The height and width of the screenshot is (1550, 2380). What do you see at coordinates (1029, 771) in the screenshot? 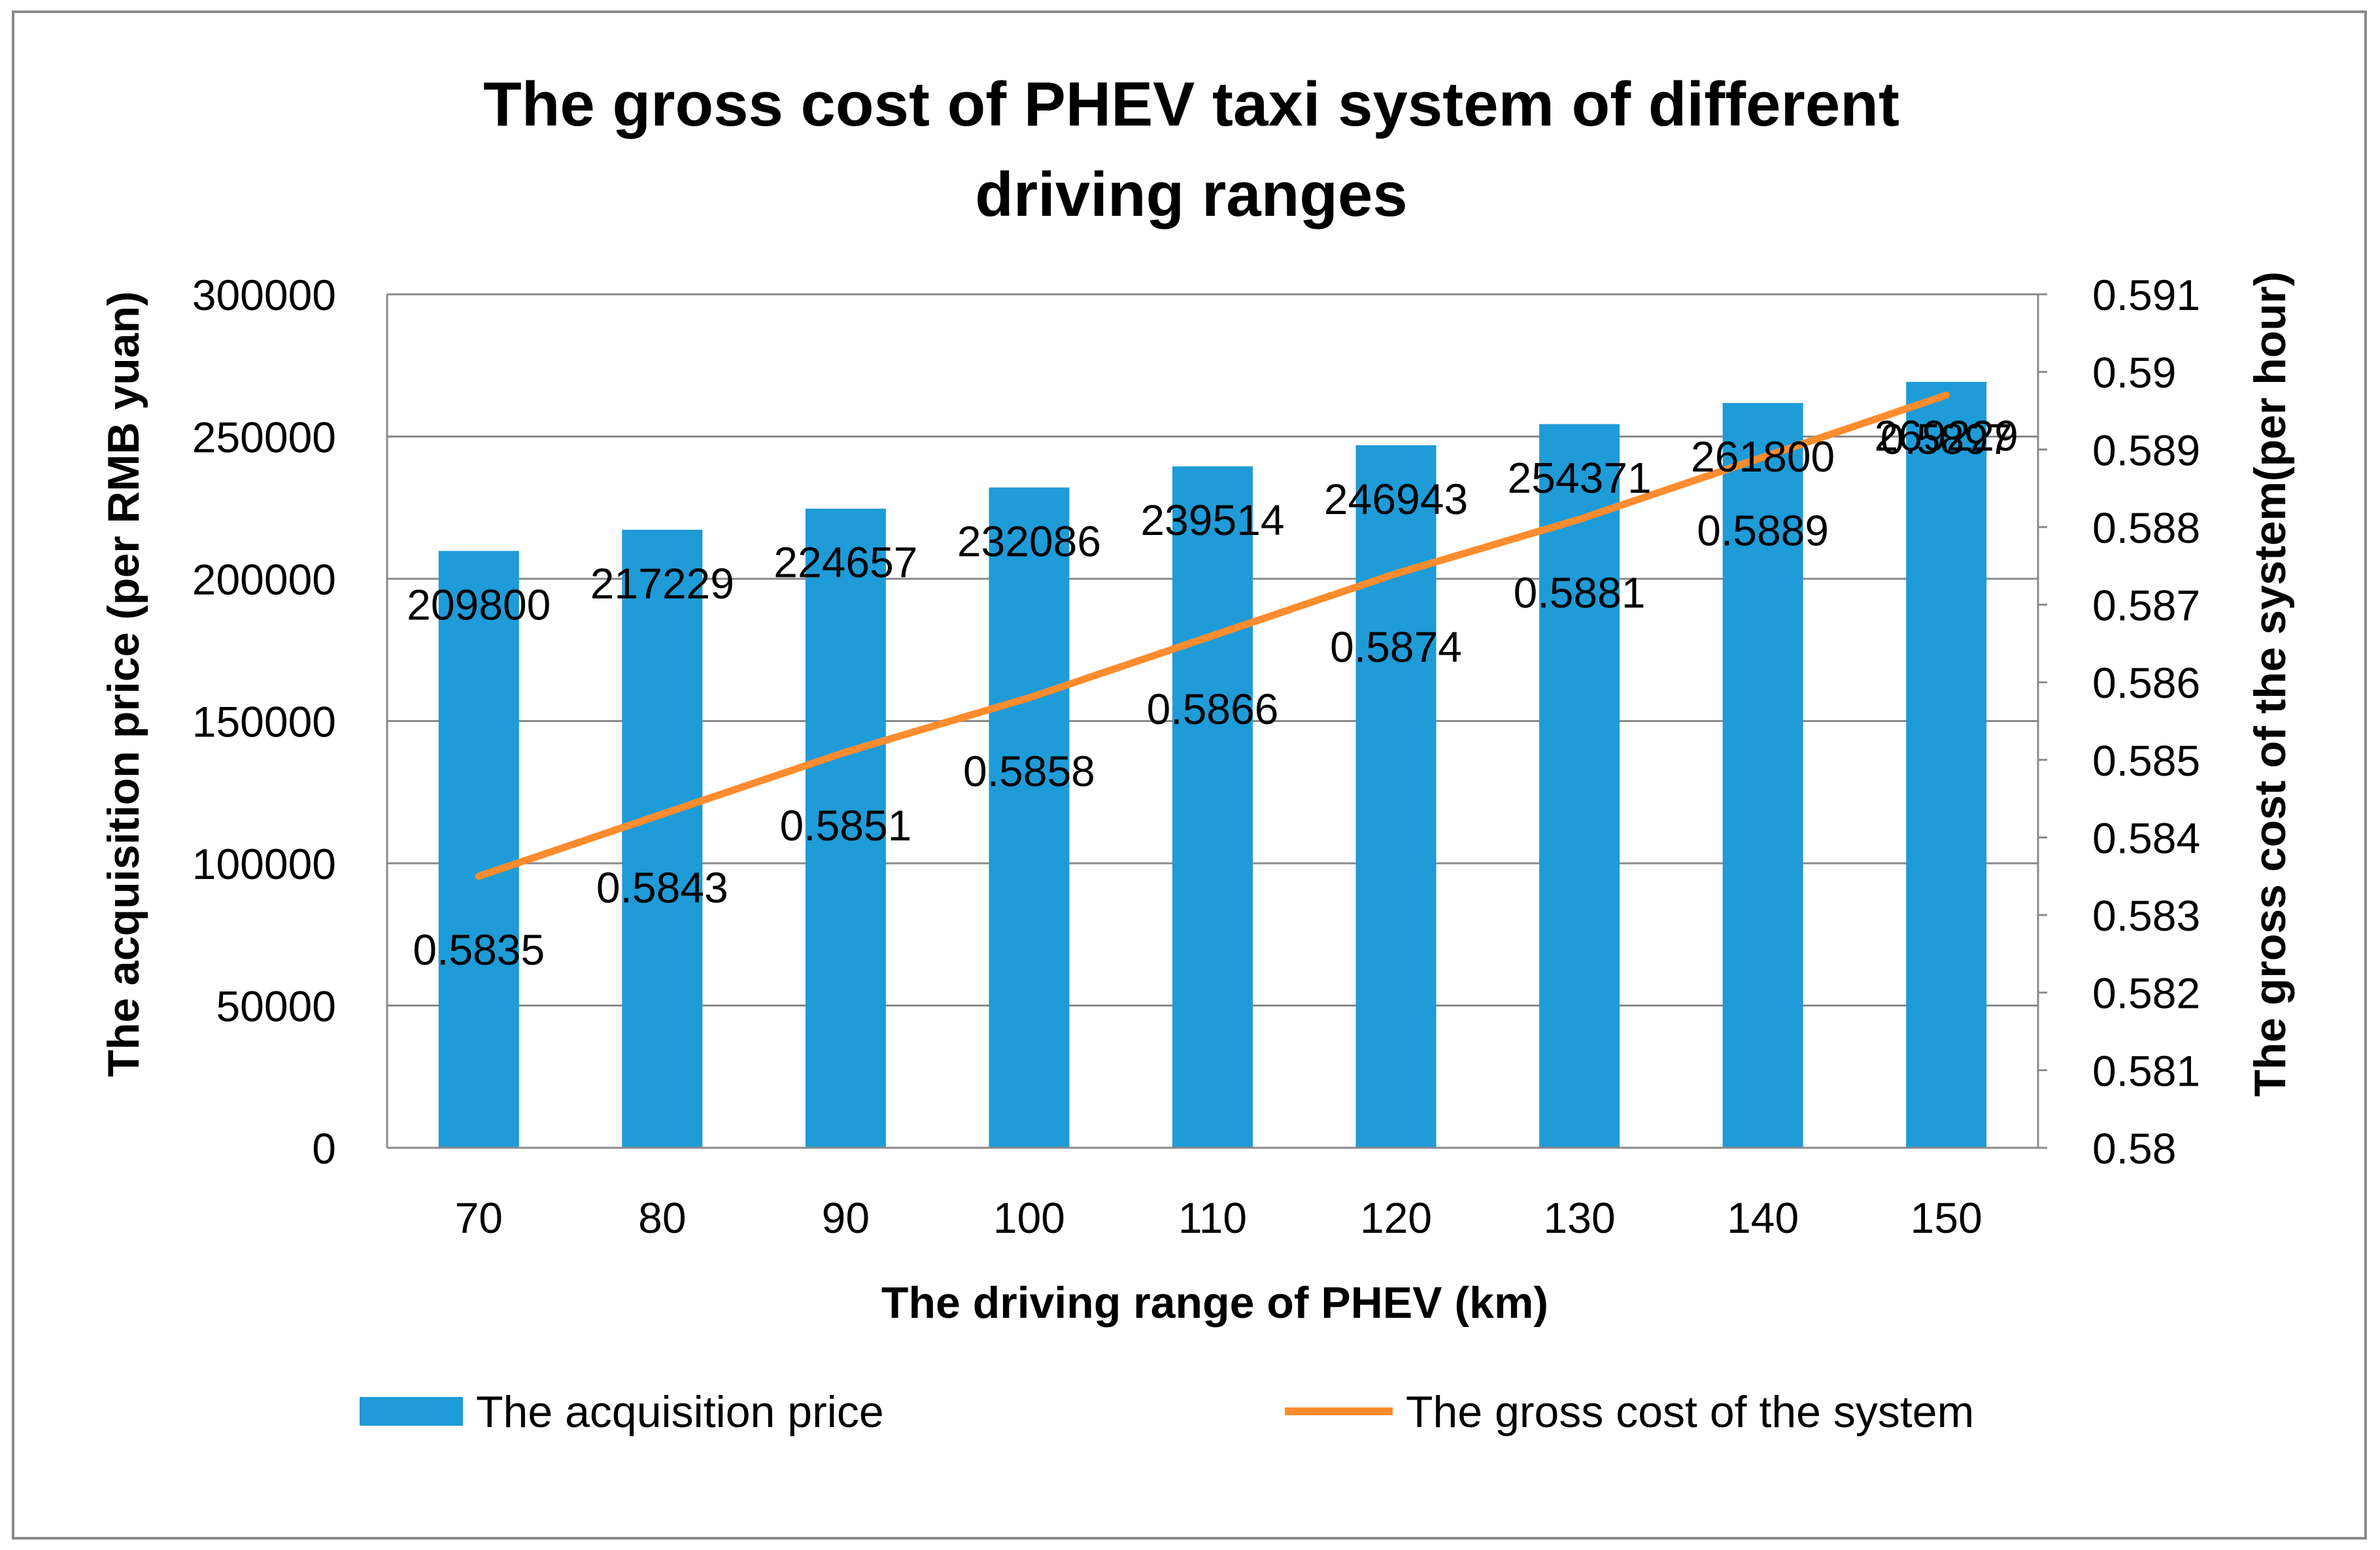
I see `line-data-label: 0.5858` at bounding box center [1029, 771].